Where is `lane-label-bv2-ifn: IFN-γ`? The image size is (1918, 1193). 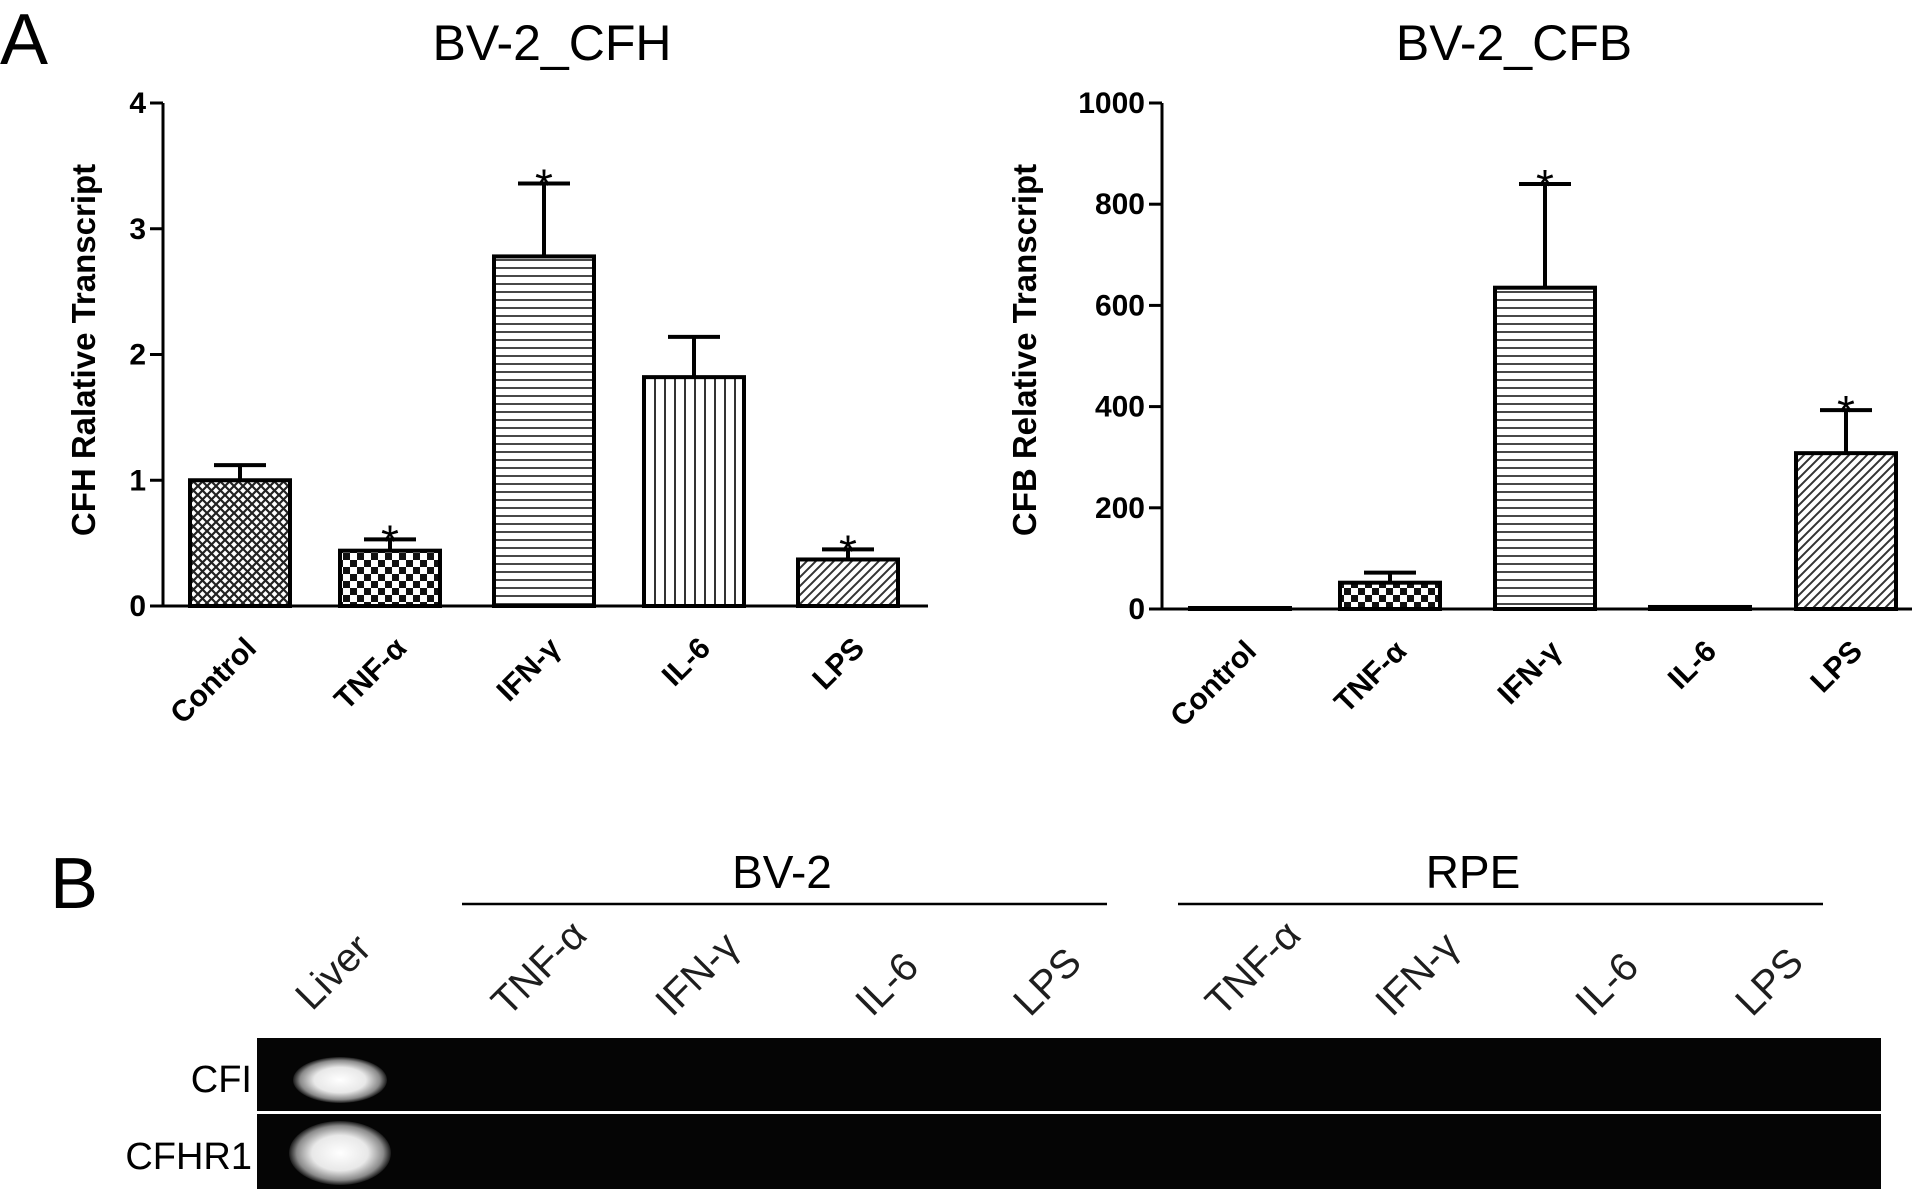 lane-label-bv2-ifn: IFN-γ is located at coordinates (697, 974).